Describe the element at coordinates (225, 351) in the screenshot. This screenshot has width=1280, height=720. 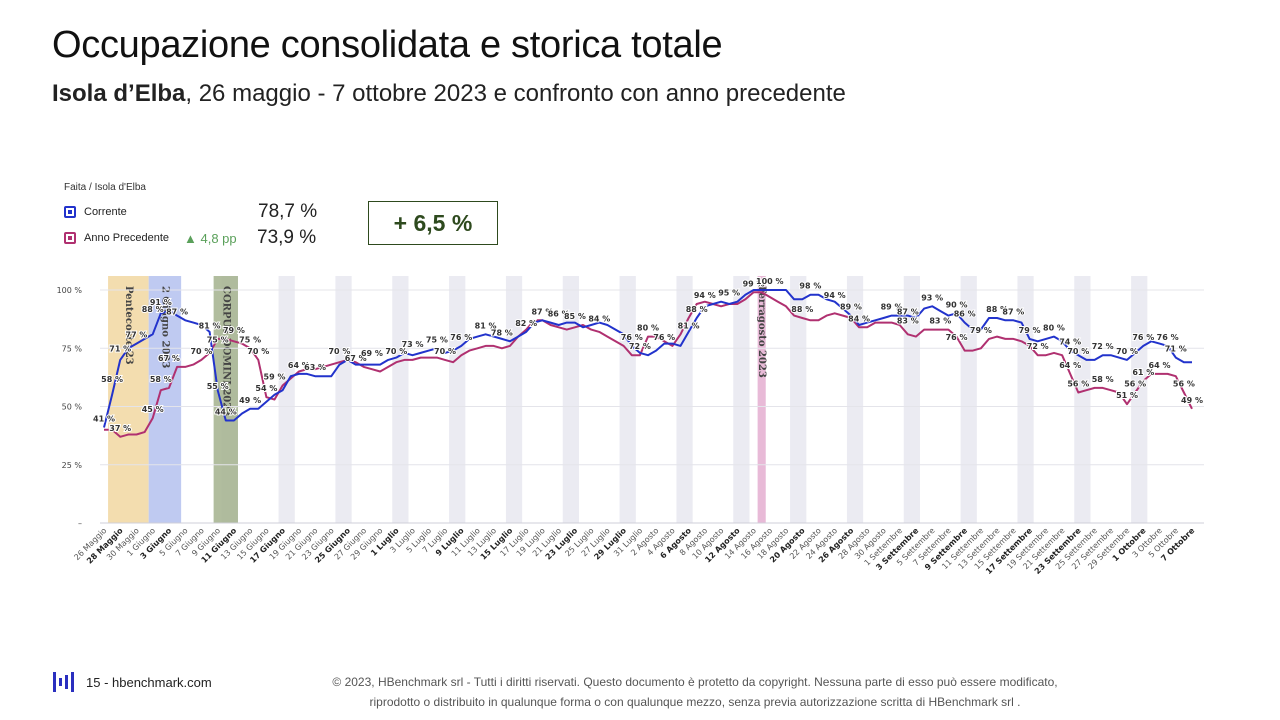
I see `event-label: CORPUS DOMINI 2023` at that location.